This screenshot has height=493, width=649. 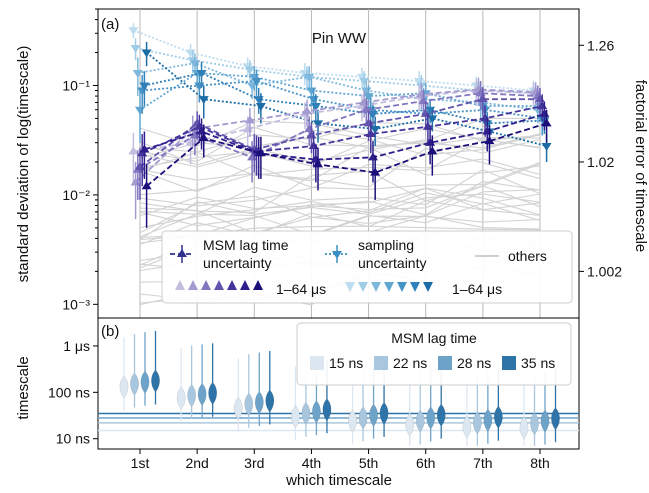 I want to click on y-tick-label-a-1: 10⁻², so click(x=76, y=195).